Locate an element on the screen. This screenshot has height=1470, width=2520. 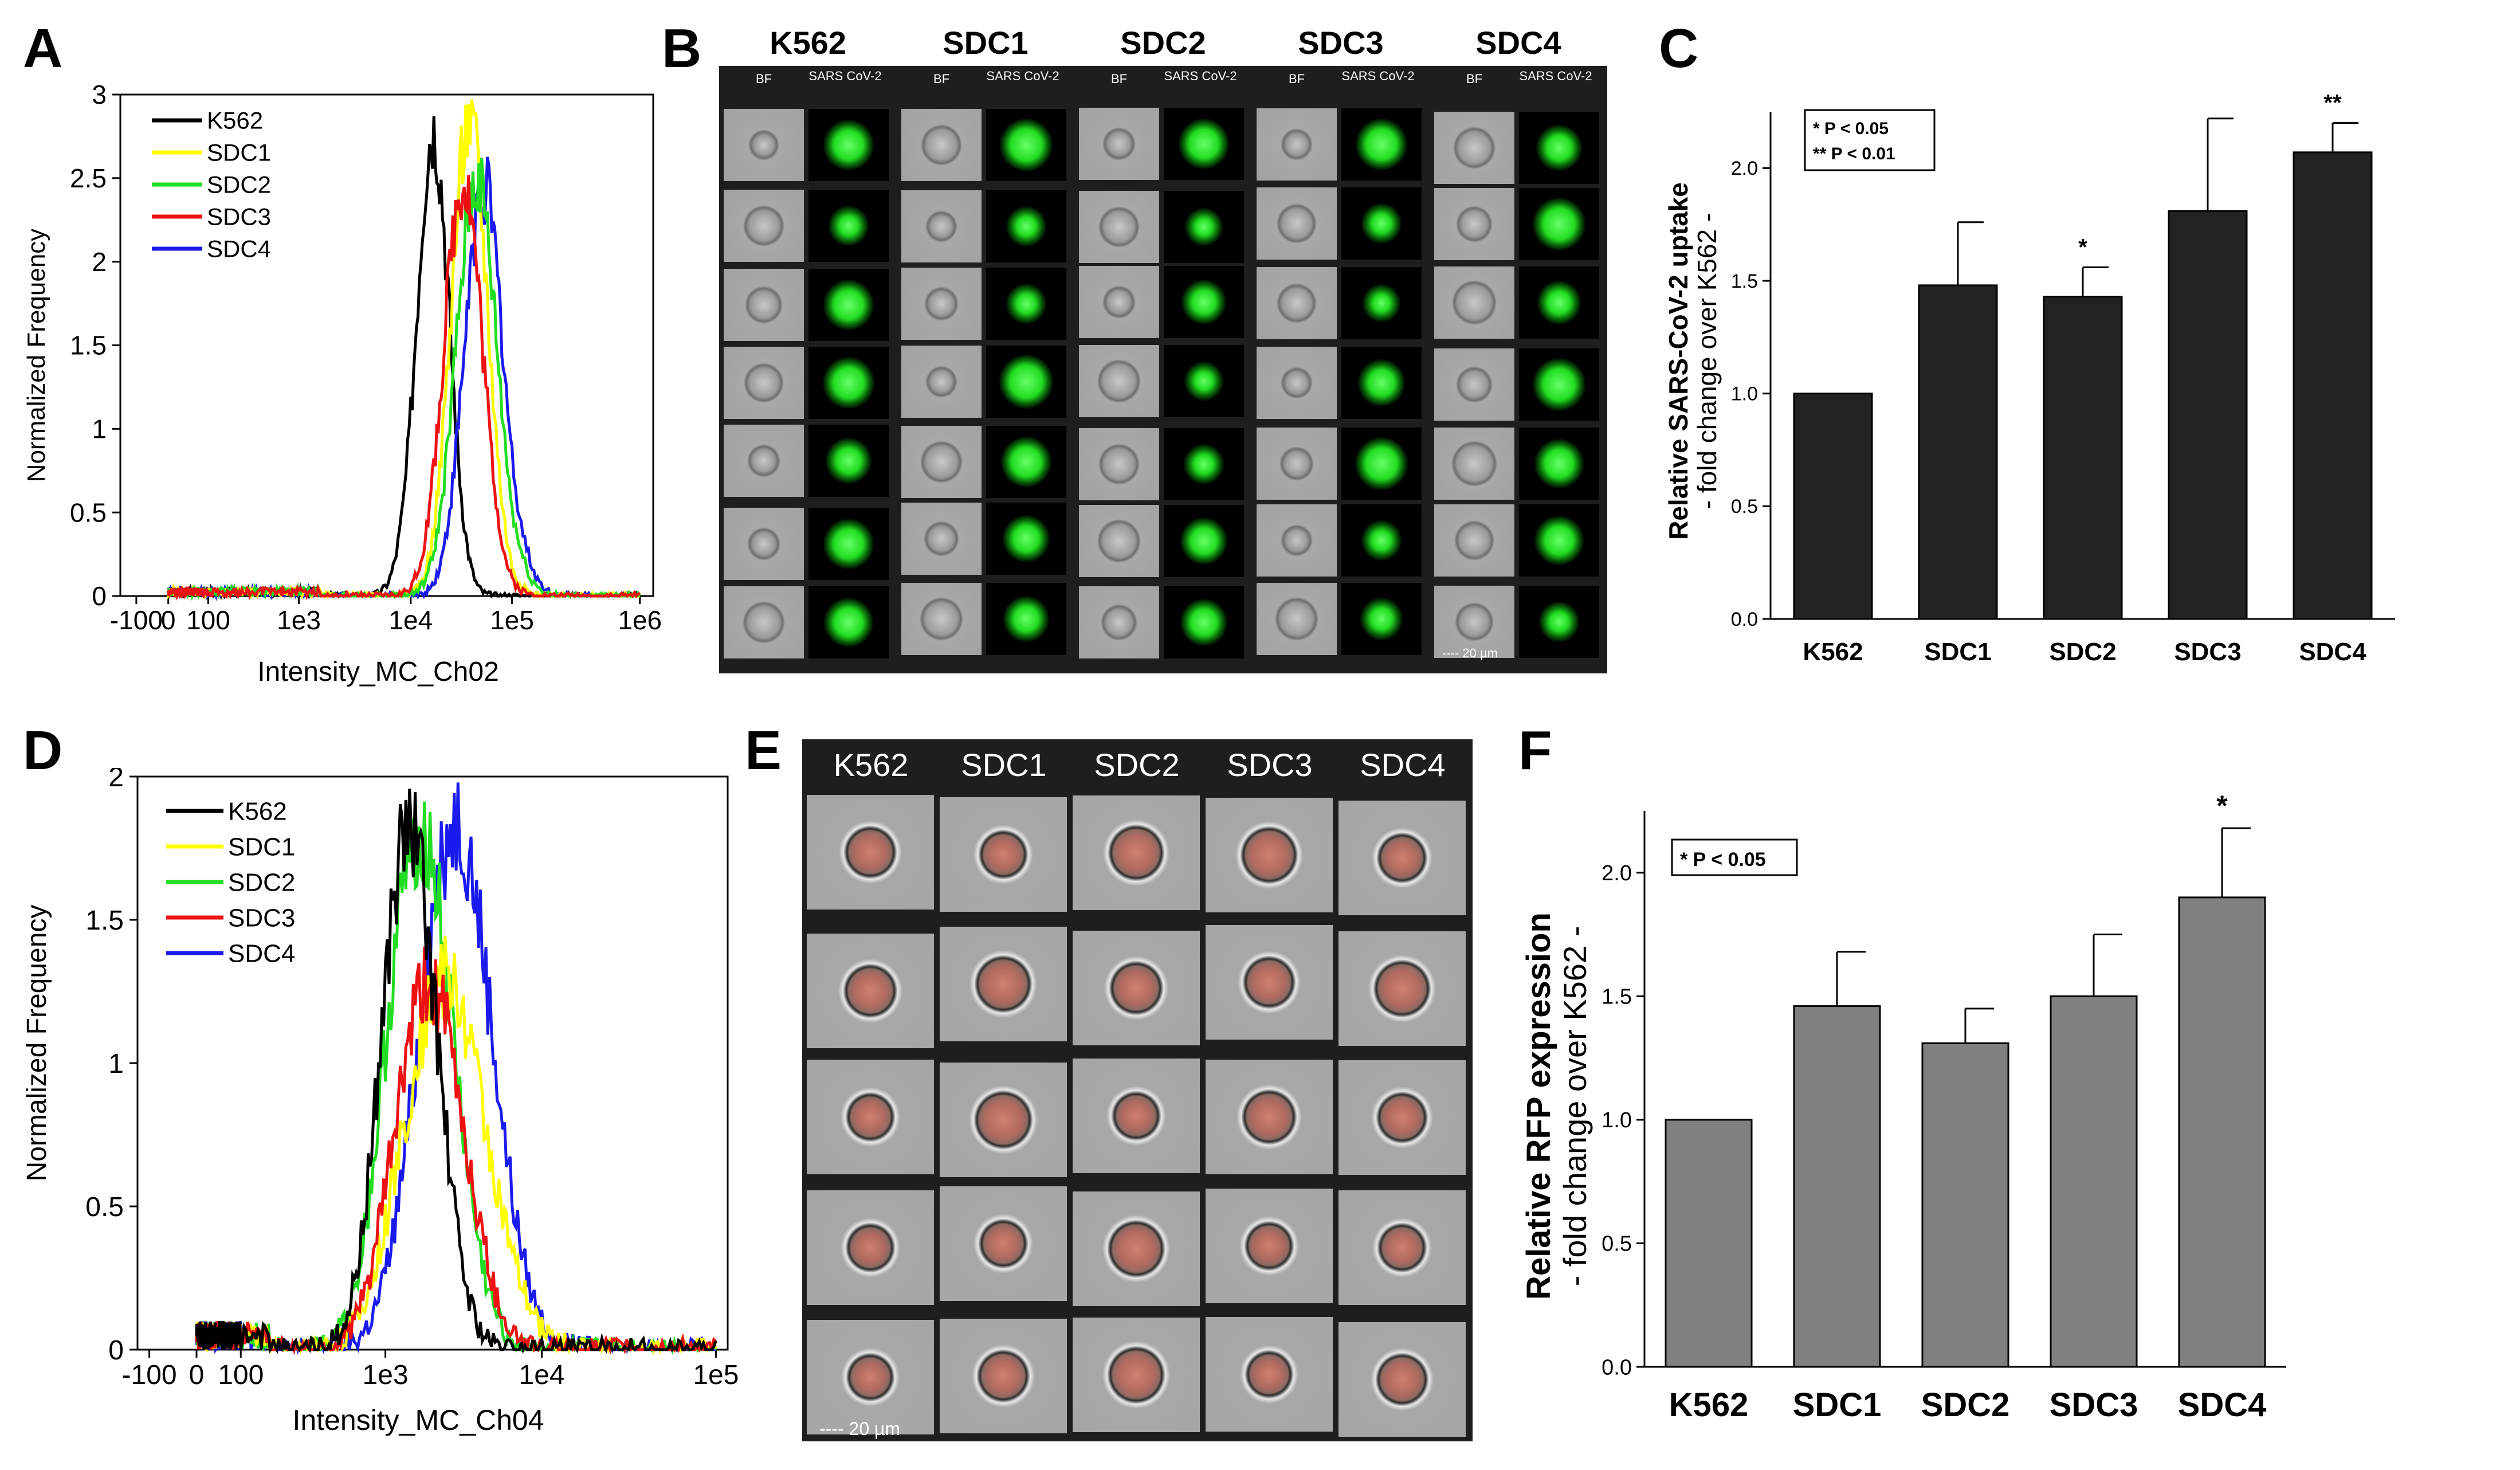
y-tick-label: 1 is located at coordinates (116, 1064).